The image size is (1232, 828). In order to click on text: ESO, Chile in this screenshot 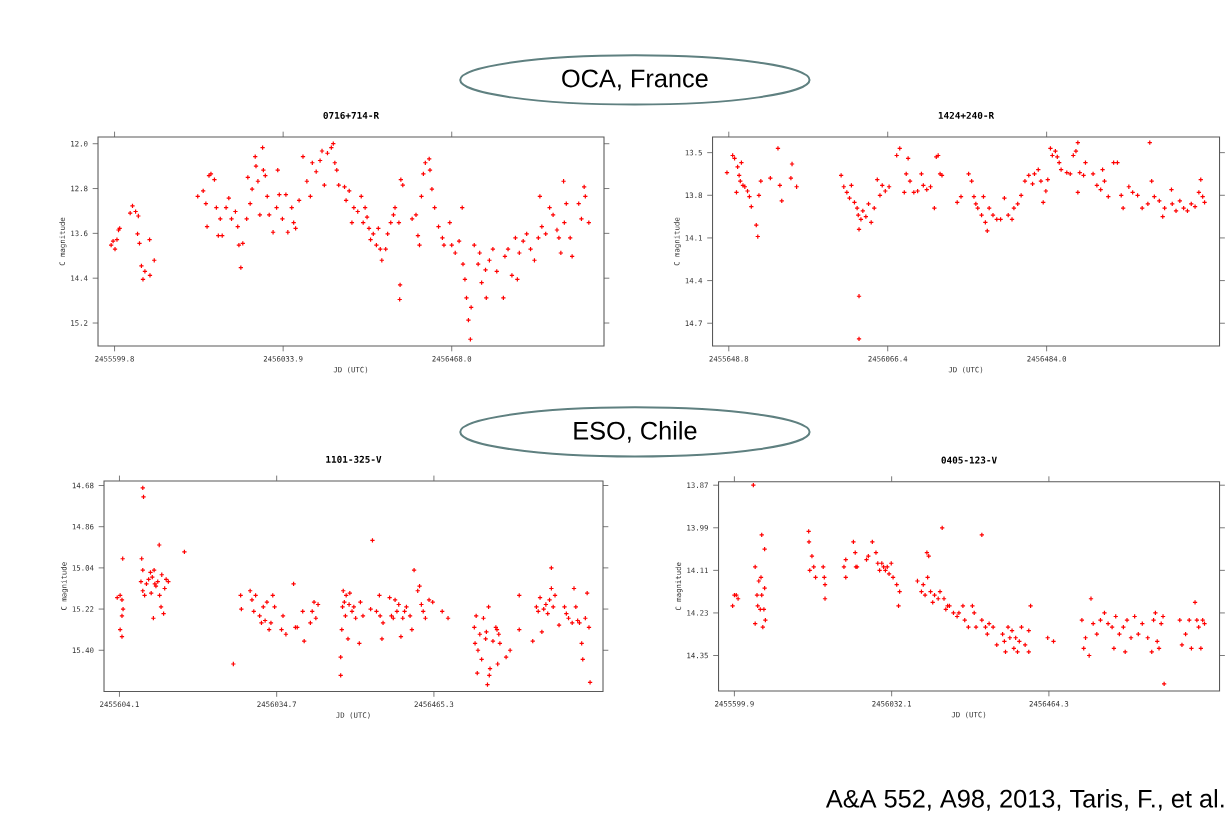, I will do `click(635, 432)`.